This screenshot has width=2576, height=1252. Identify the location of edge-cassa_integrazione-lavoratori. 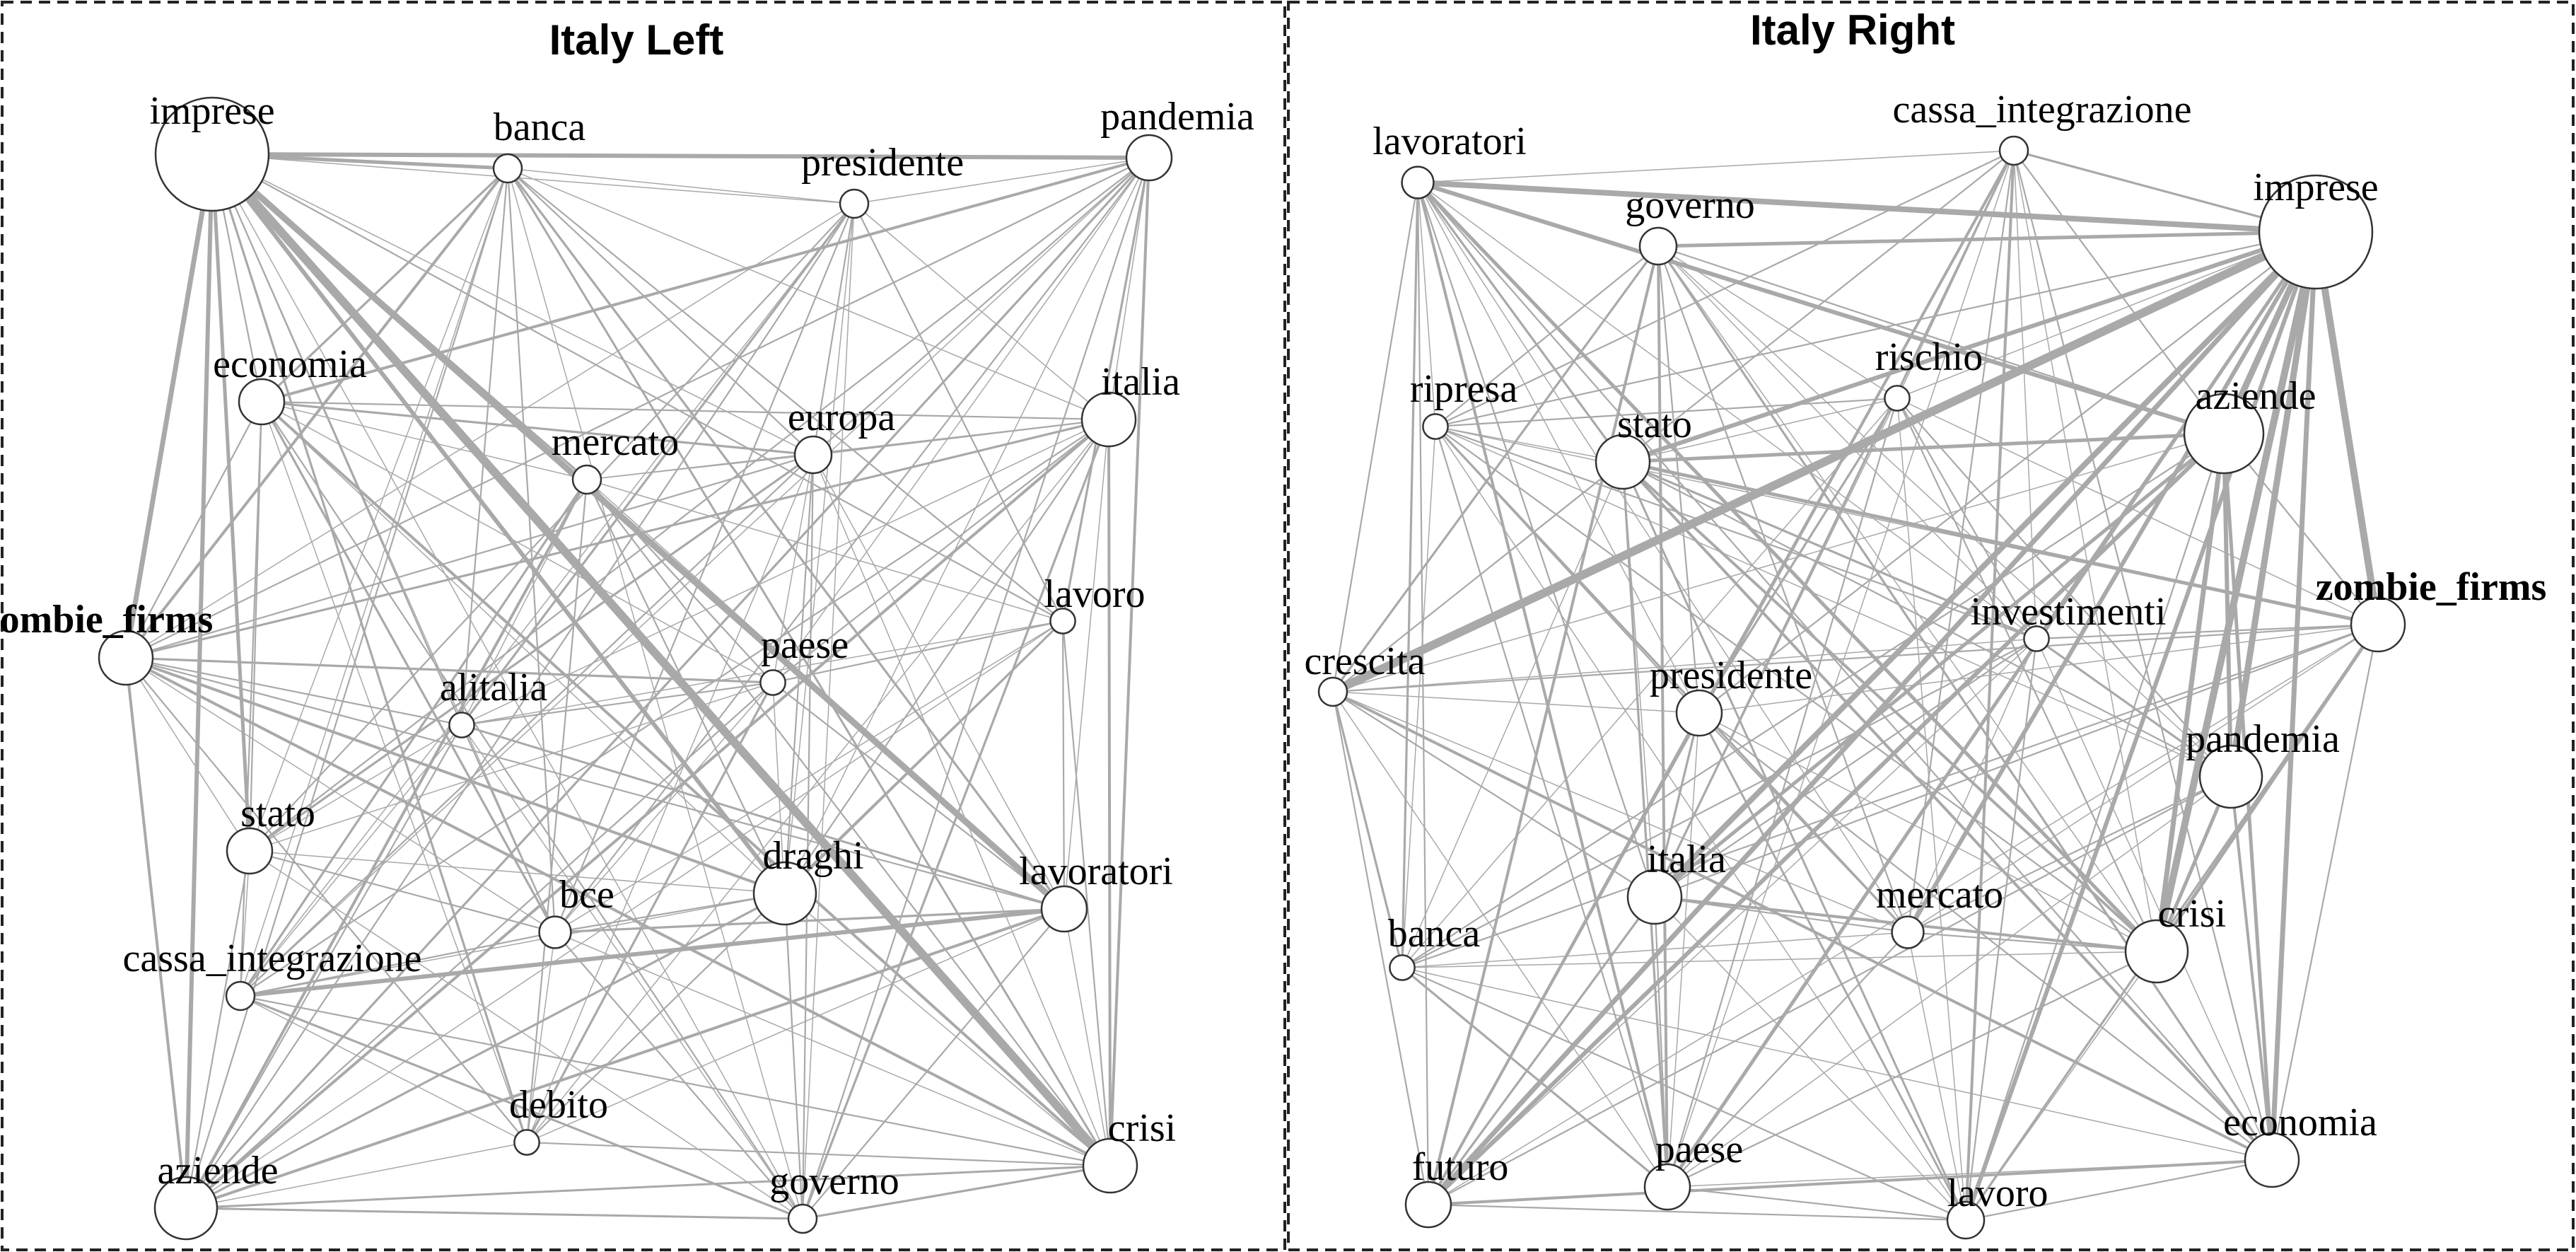
(652, 953).